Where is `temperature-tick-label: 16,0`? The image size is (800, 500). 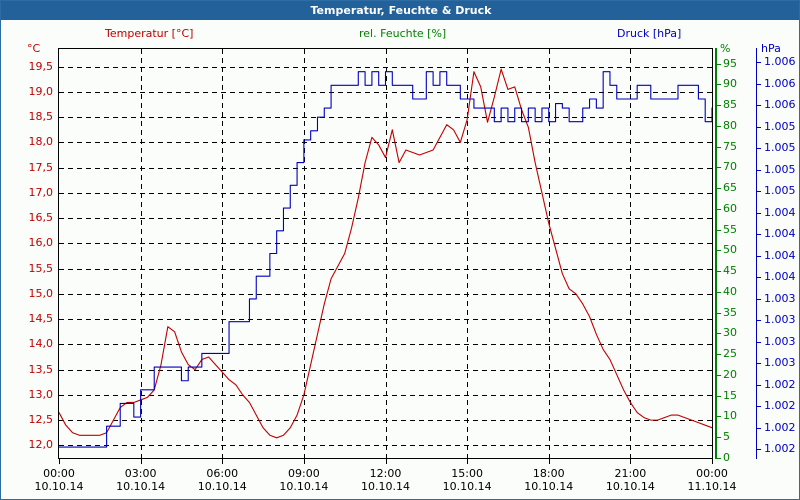
temperature-tick-label: 16,0 is located at coordinates (41, 243).